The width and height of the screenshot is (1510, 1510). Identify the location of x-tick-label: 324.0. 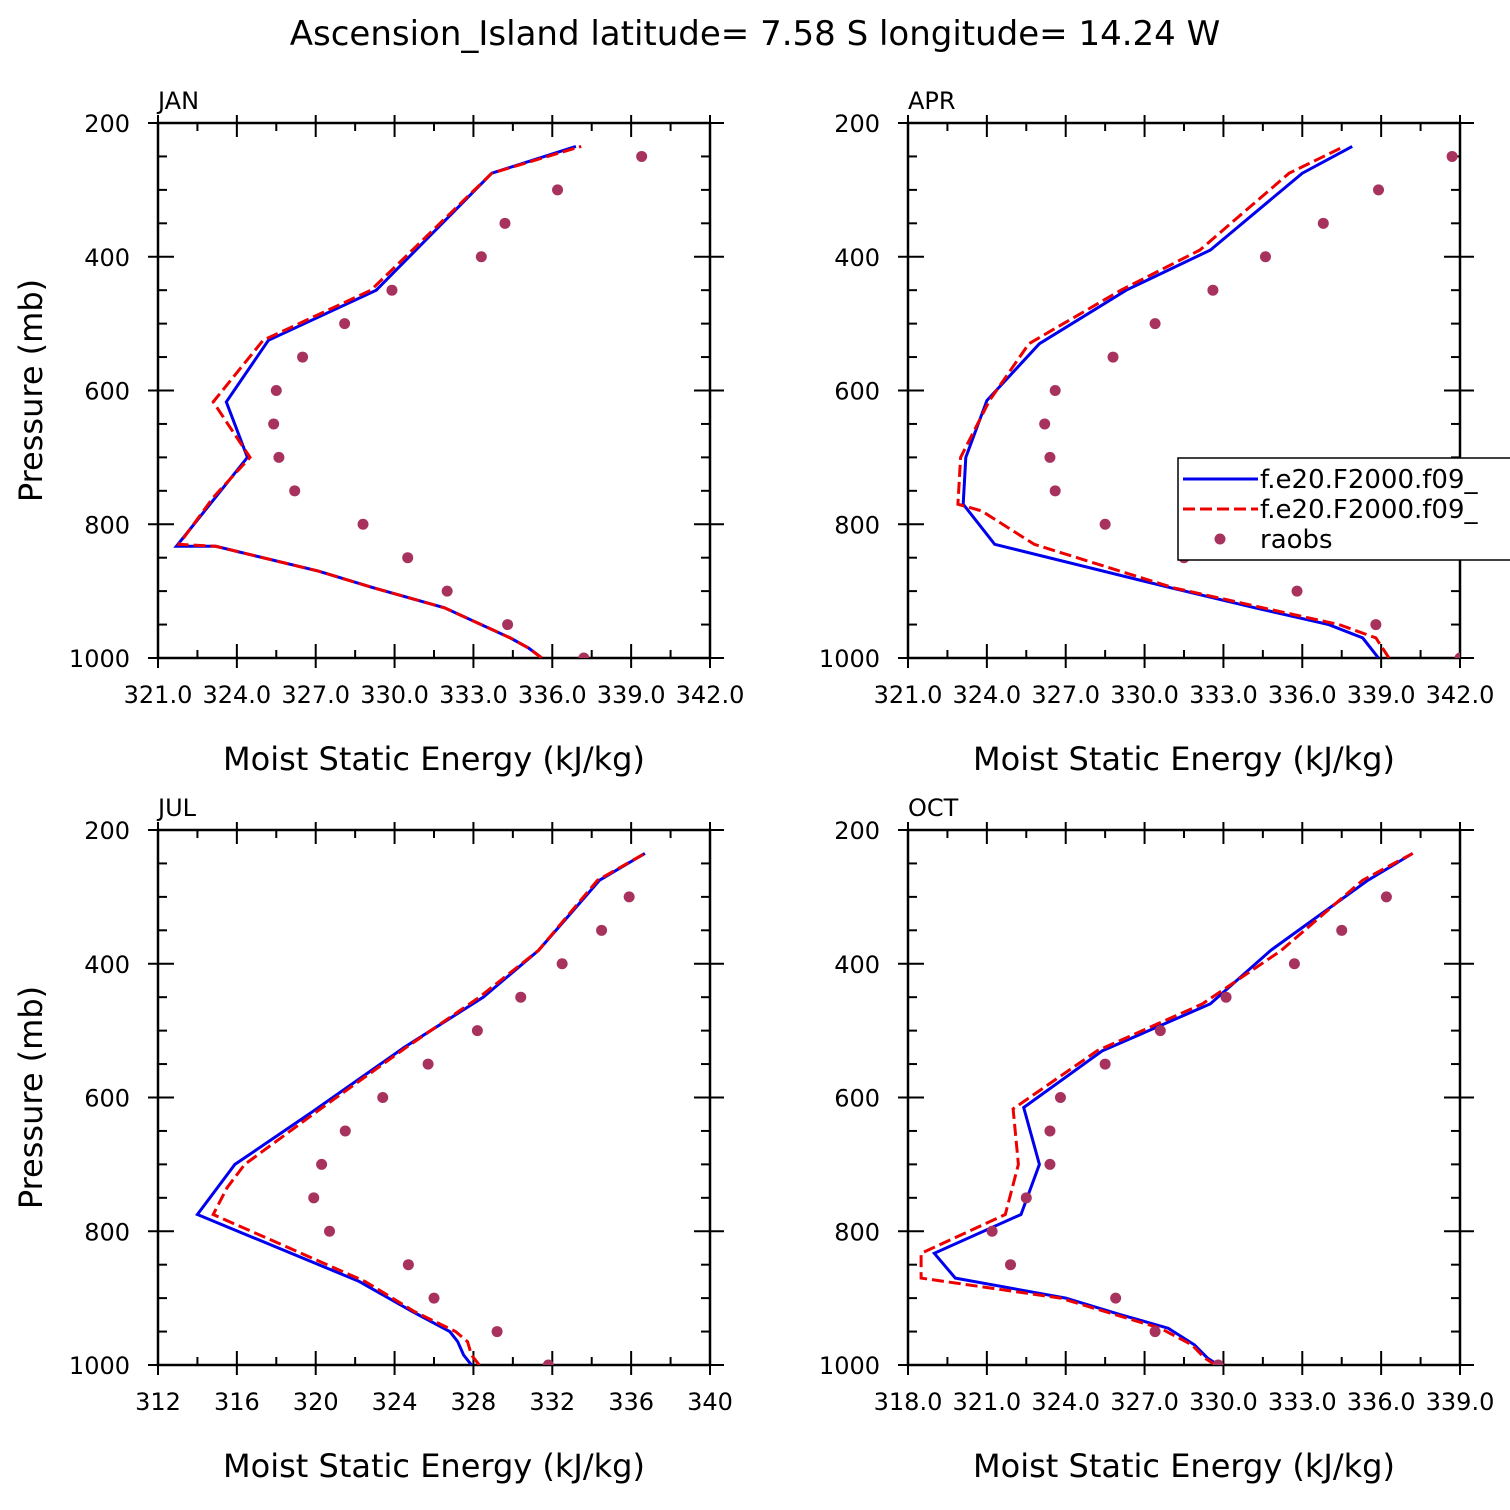
(986, 695).